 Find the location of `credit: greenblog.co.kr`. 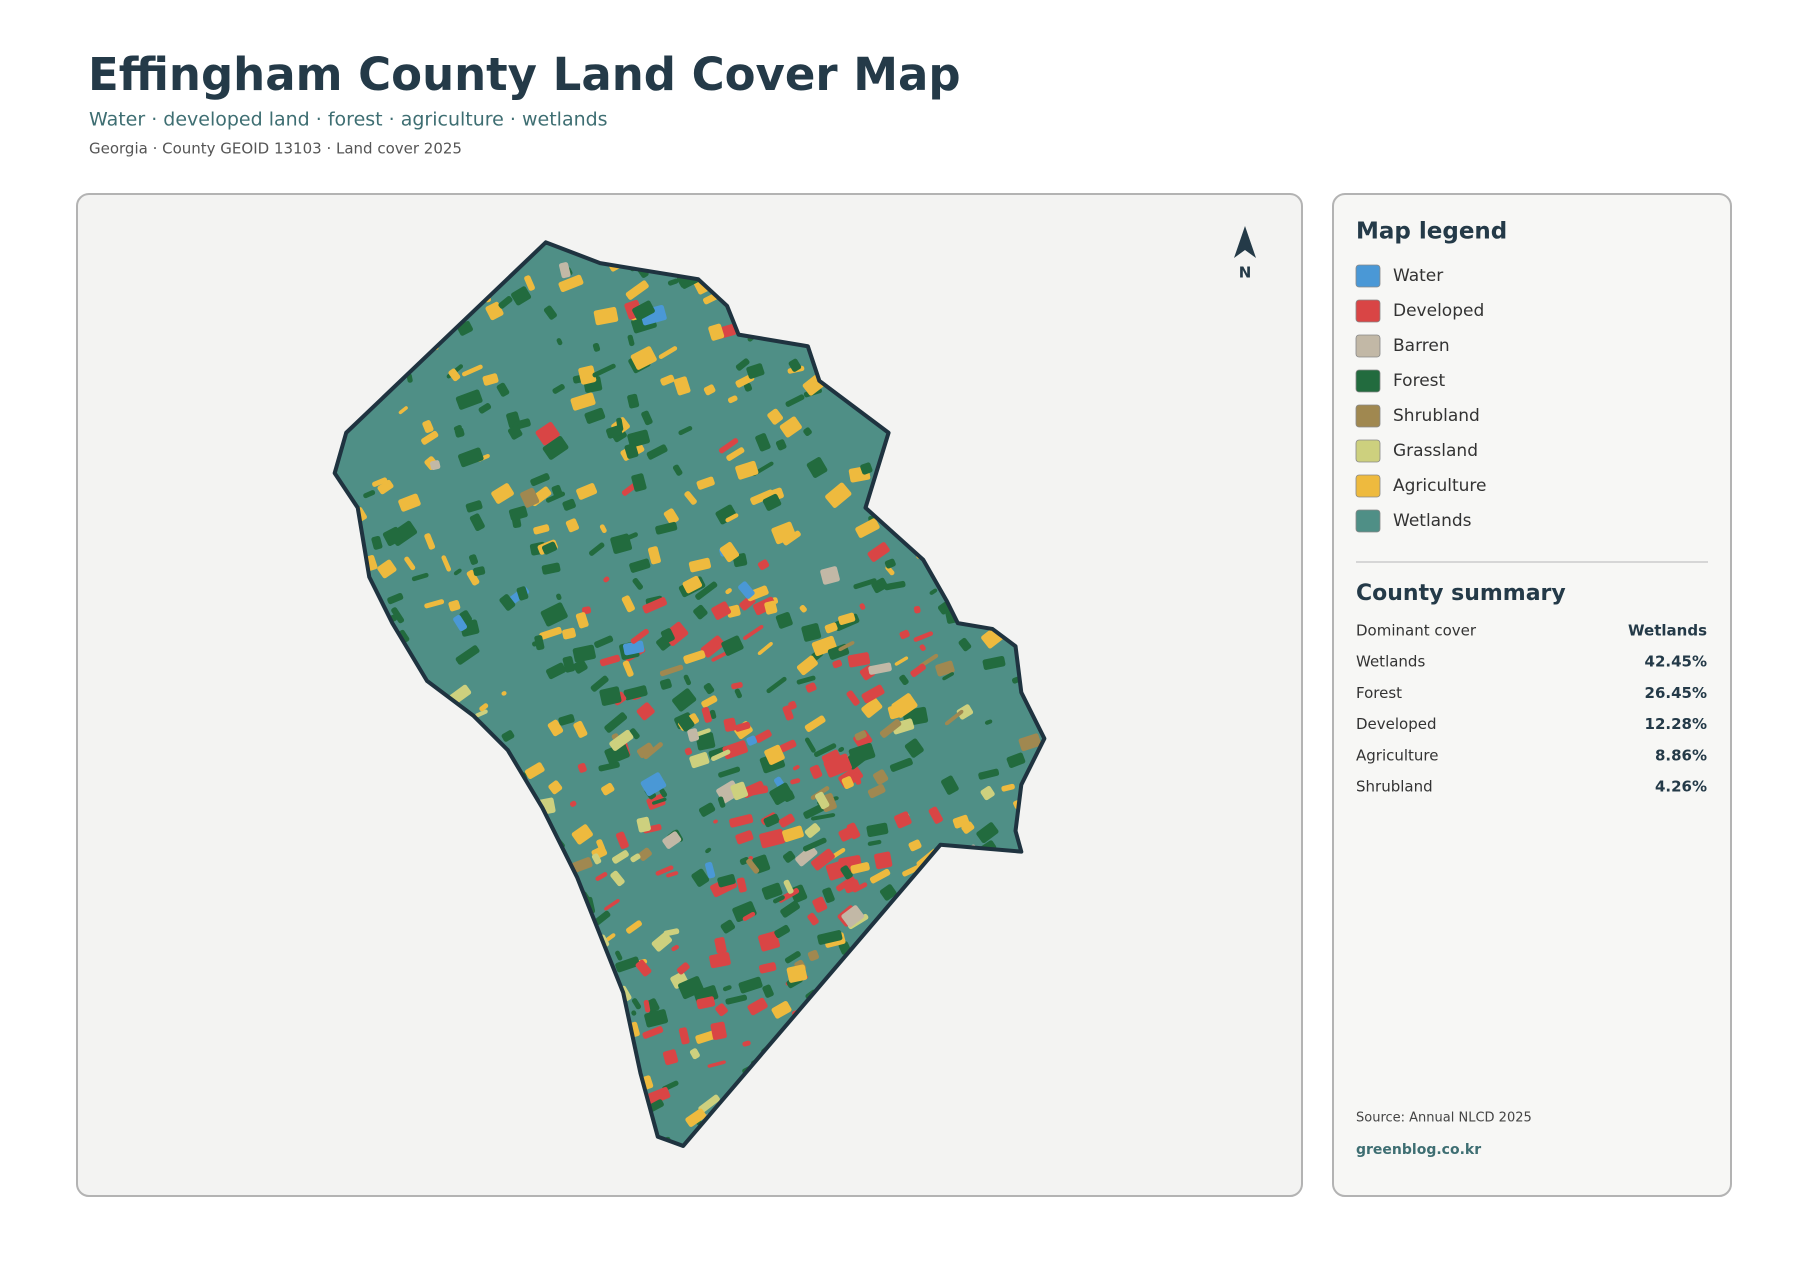

credit: greenblog.co.kr is located at coordinates (1418, 1150).